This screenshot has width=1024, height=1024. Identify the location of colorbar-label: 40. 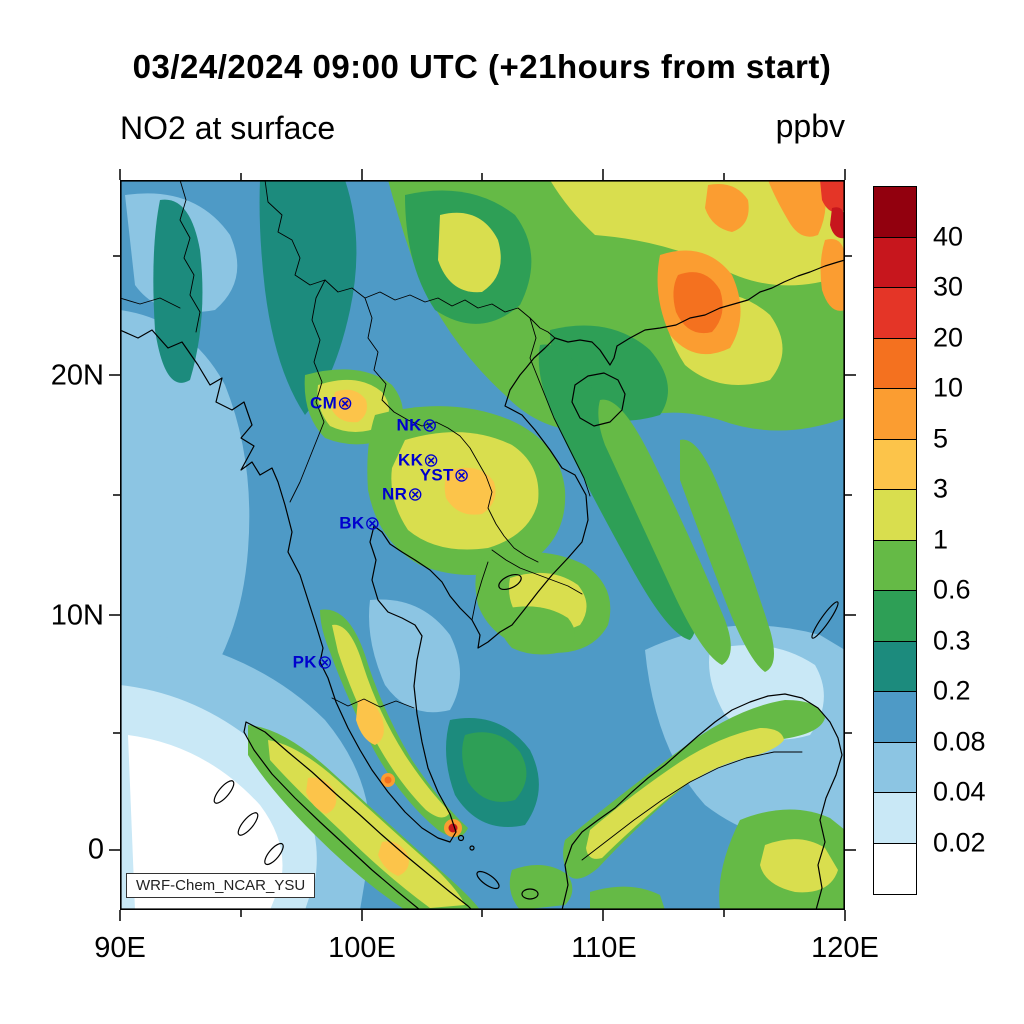
(948, 236).